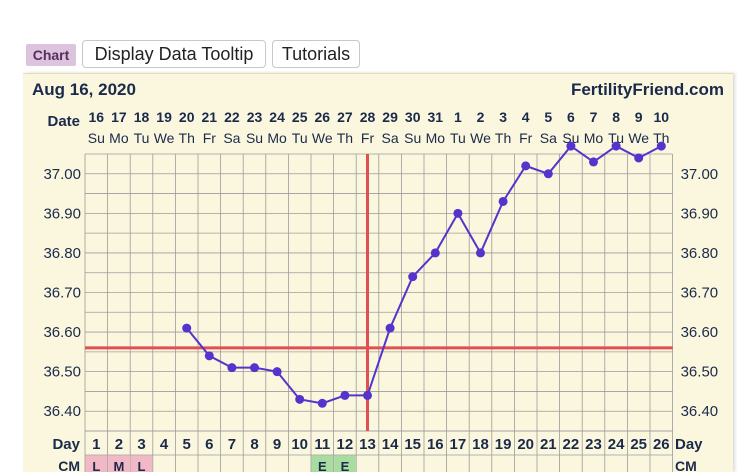 The height and width of the screenshot is (472, 751). Describe the element at coordinates (232, 444) in the screenshot. I see `day-label: 7` at that location.